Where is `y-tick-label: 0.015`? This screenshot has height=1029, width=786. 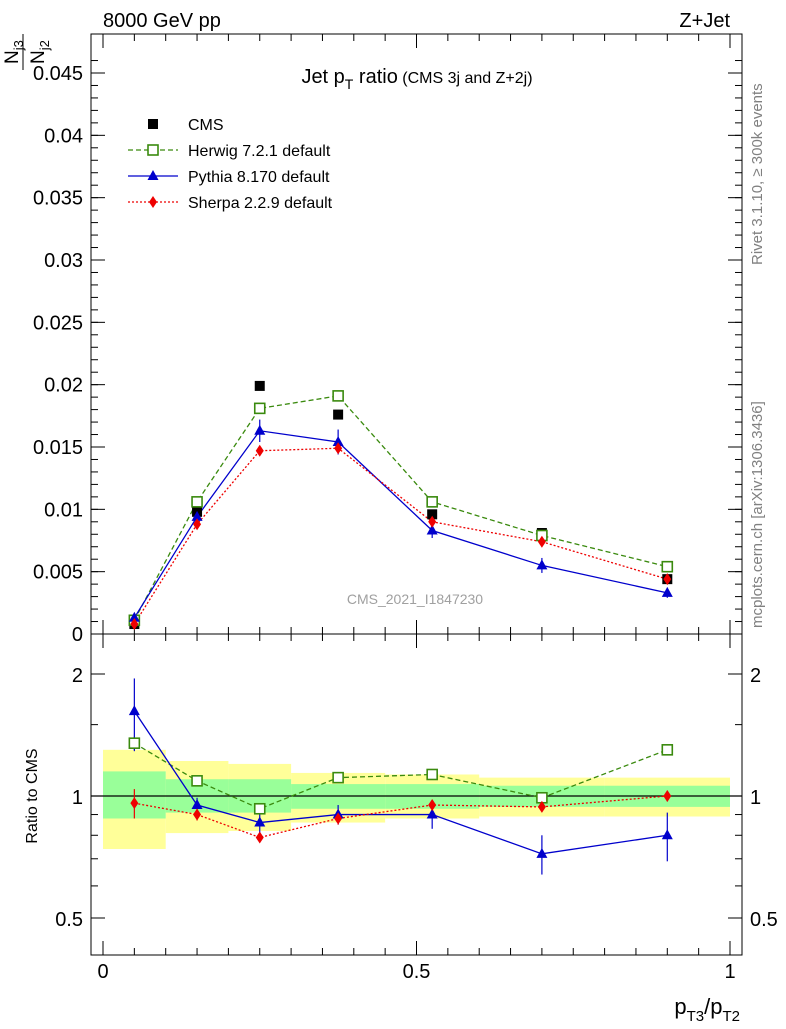
y-tick-label: 0.015 is located at coordinates (58, 448).